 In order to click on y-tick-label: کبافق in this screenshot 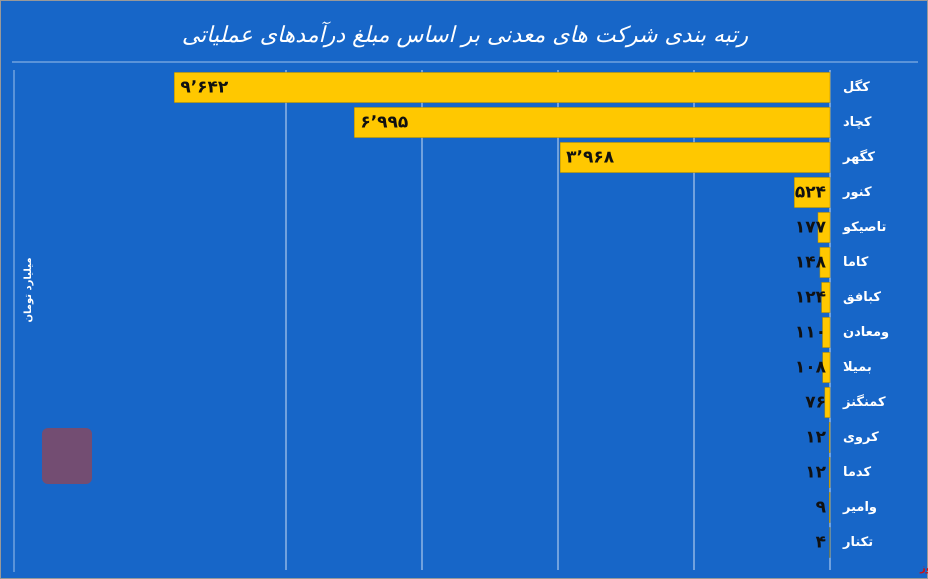, I will do `click(862, 297)`.